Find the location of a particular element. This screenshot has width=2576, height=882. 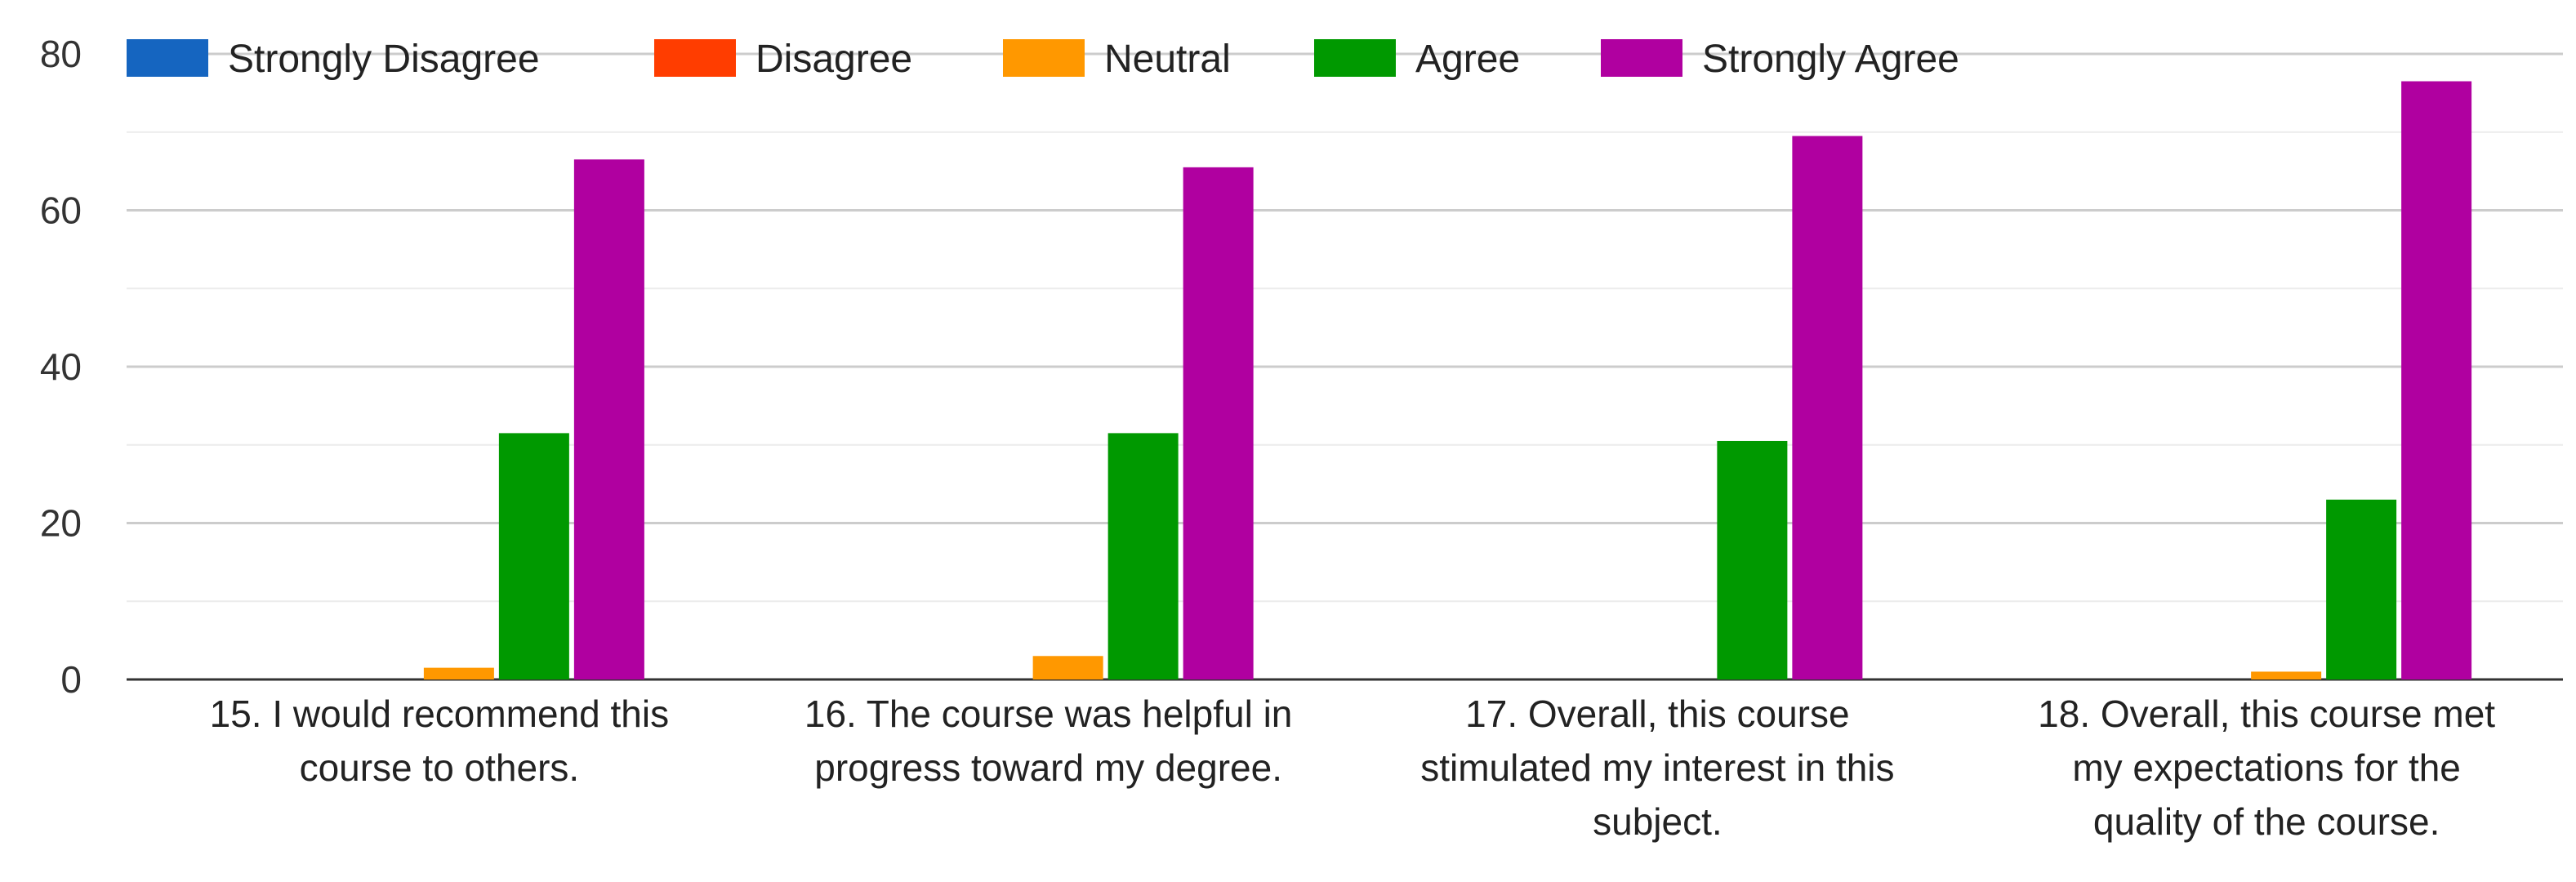

y-tick-label: 0 is located at coordinates (71, 679).